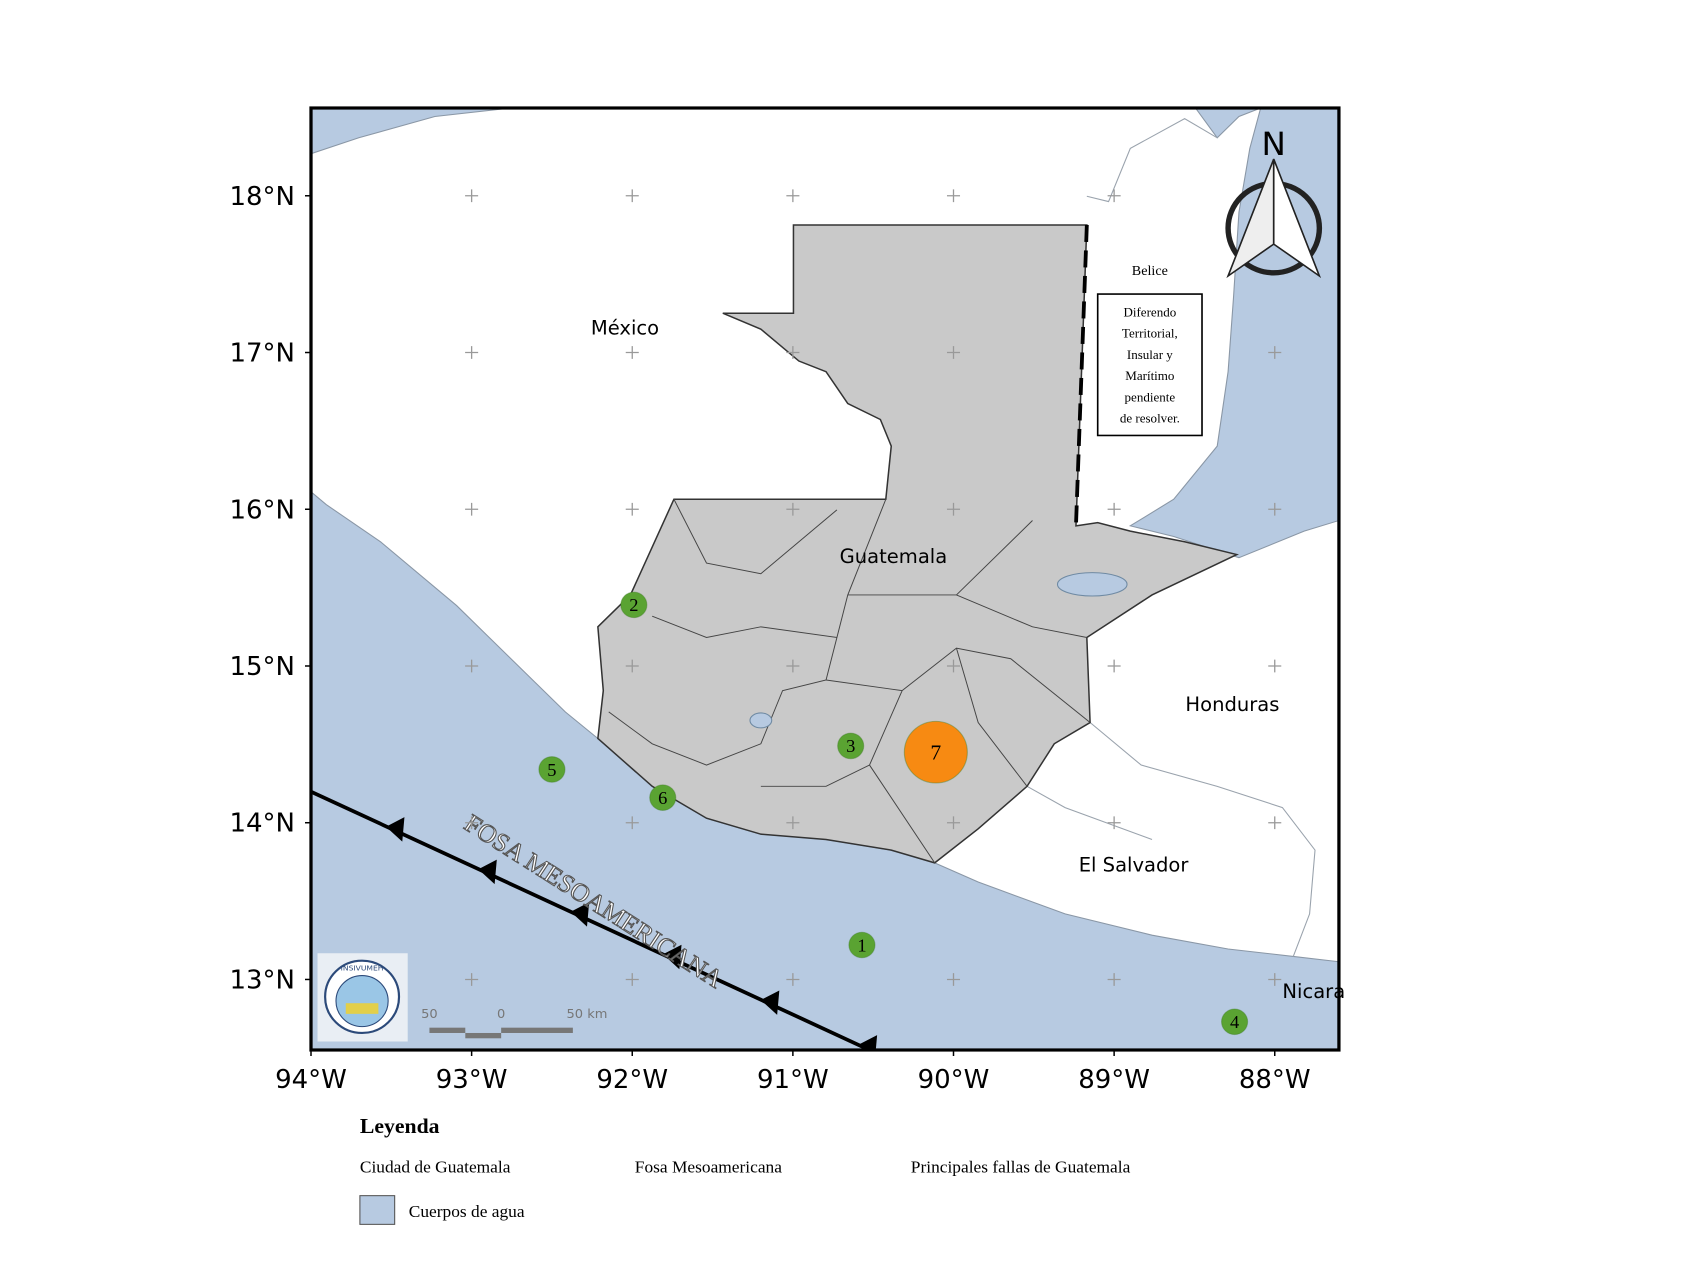  What do you see at coordinates (1092, 584) in the screenshot?
I see `lake-izabal` at bounding box center [1092, 584].